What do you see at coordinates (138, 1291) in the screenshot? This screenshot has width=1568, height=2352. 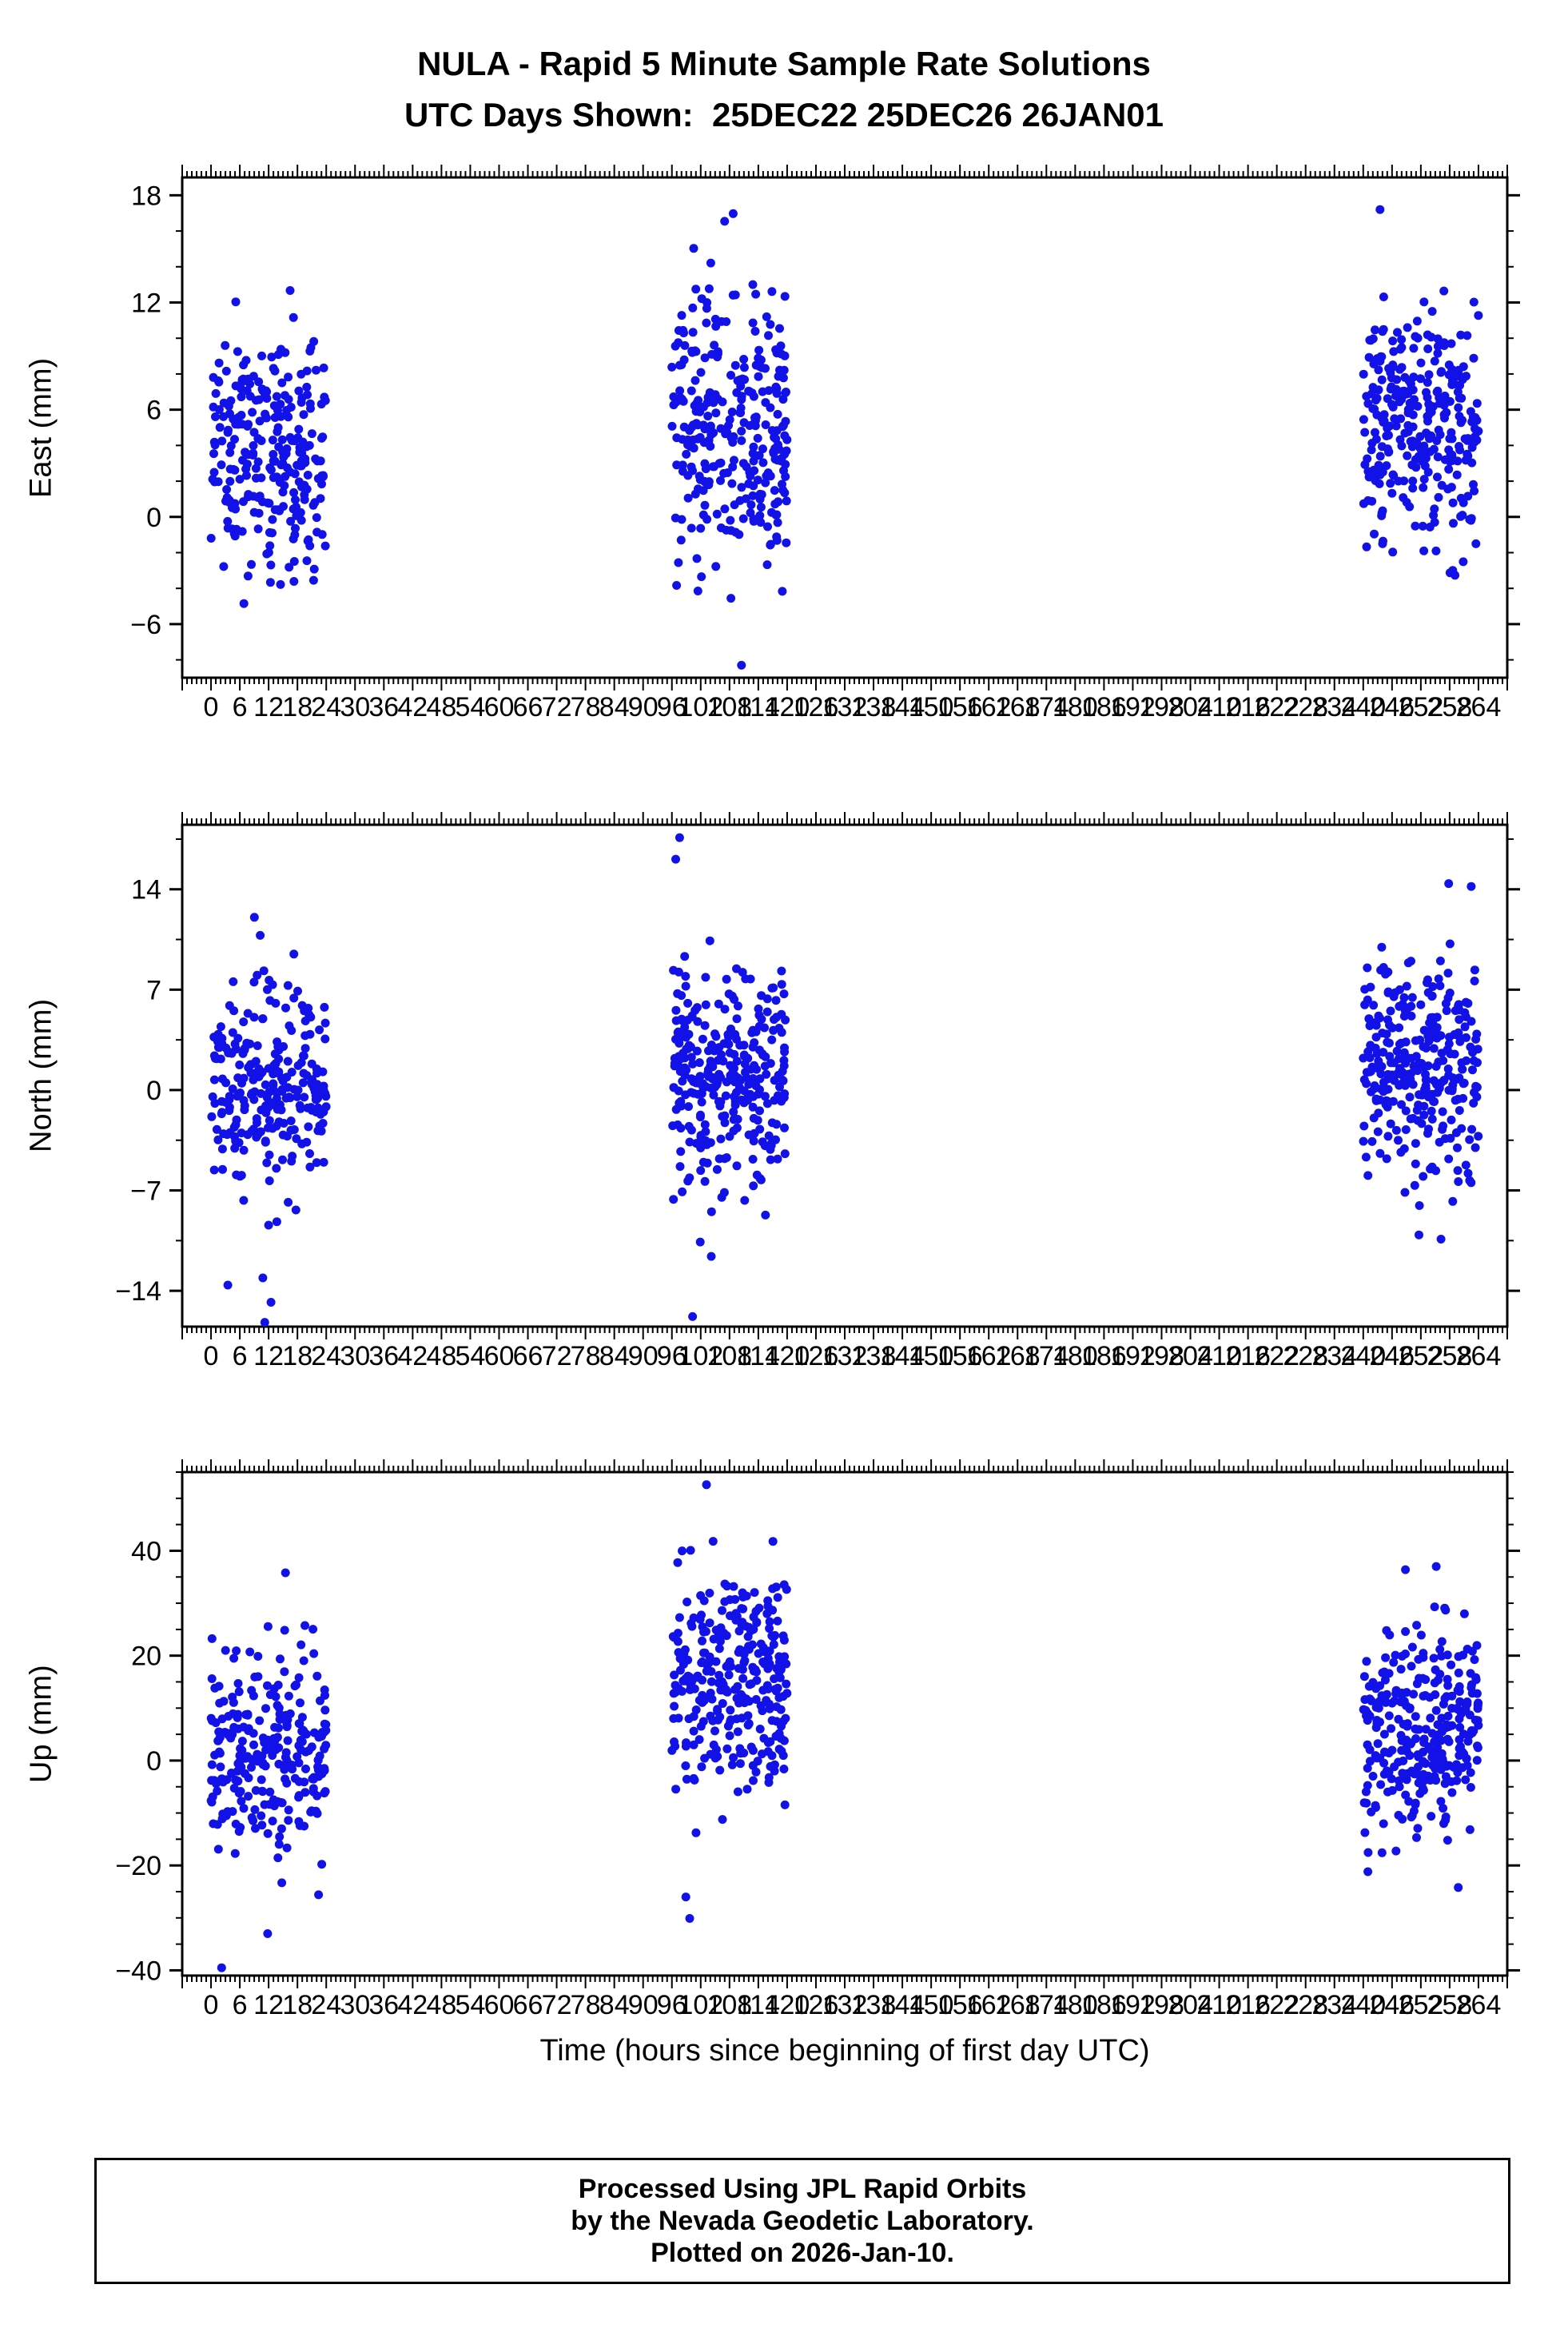 I see `svg-text: −14` at bounding box center [138, 1291].